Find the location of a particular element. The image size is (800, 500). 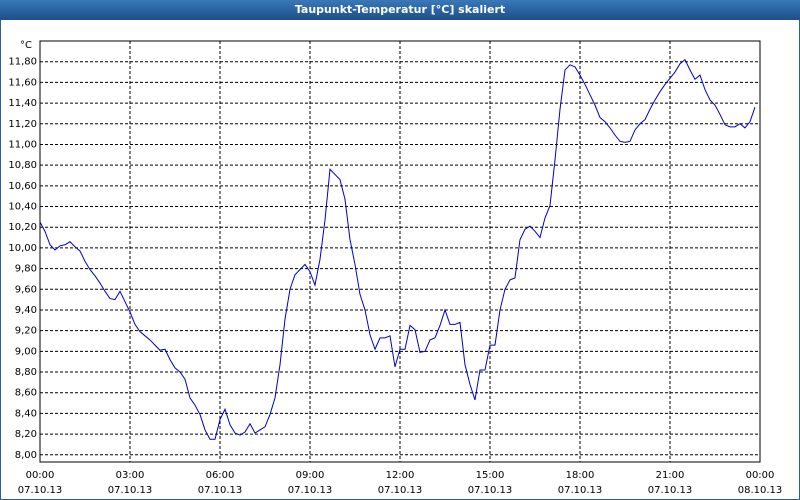

y-tick-label: 8,00 is located at coordinates (26, 455).